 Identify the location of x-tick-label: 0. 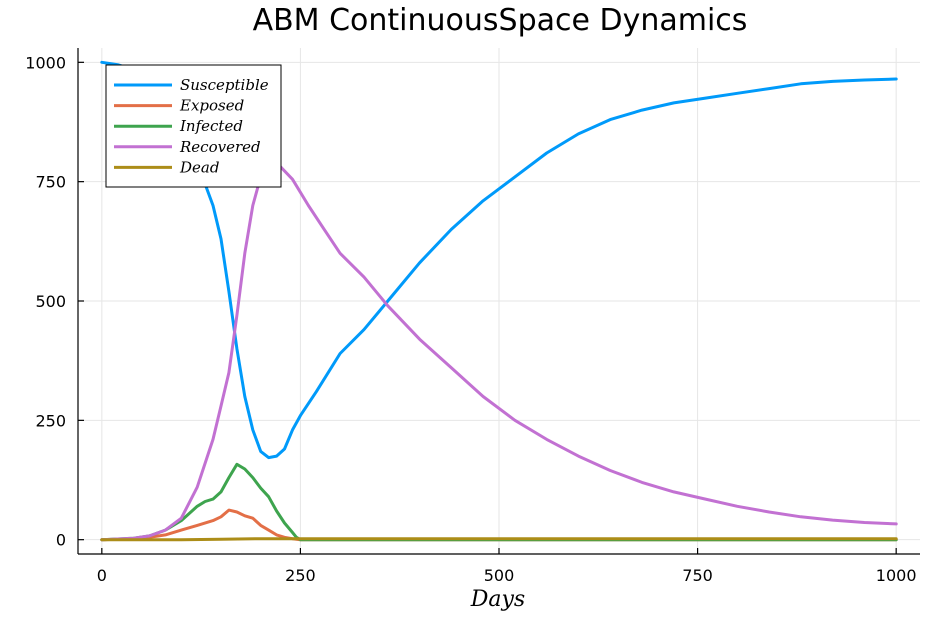
(102, 575).